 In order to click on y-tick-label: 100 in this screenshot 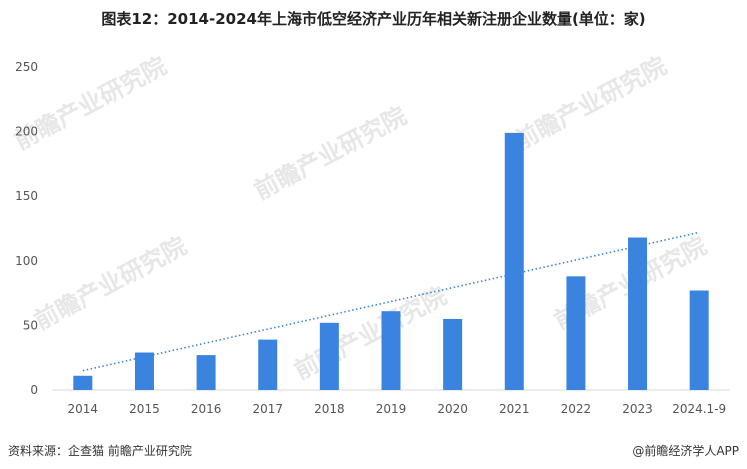, I will do `click(26, 261)`.